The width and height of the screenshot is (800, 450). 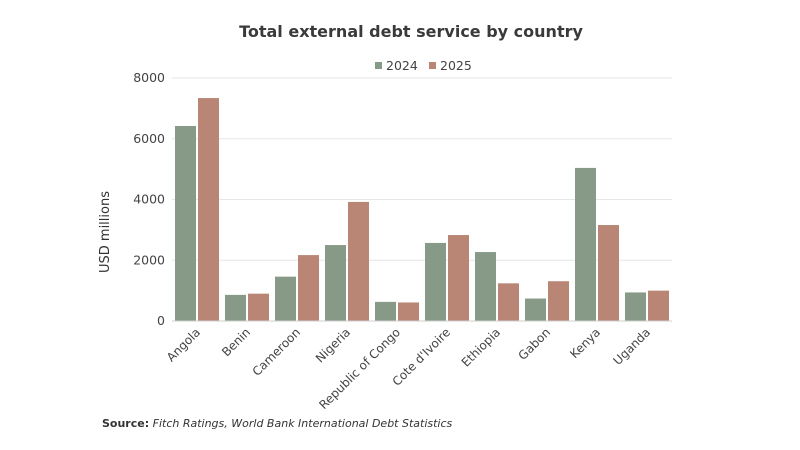 I want to click on bar-2024-gabon, so click(x=535, y=309).